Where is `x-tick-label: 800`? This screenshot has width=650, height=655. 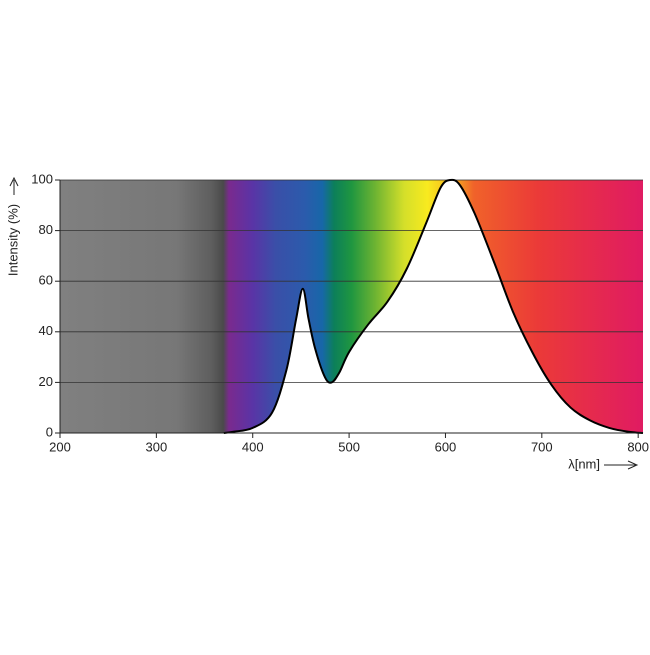
x-tick-label: 800 is located at coordinates (638, 446).